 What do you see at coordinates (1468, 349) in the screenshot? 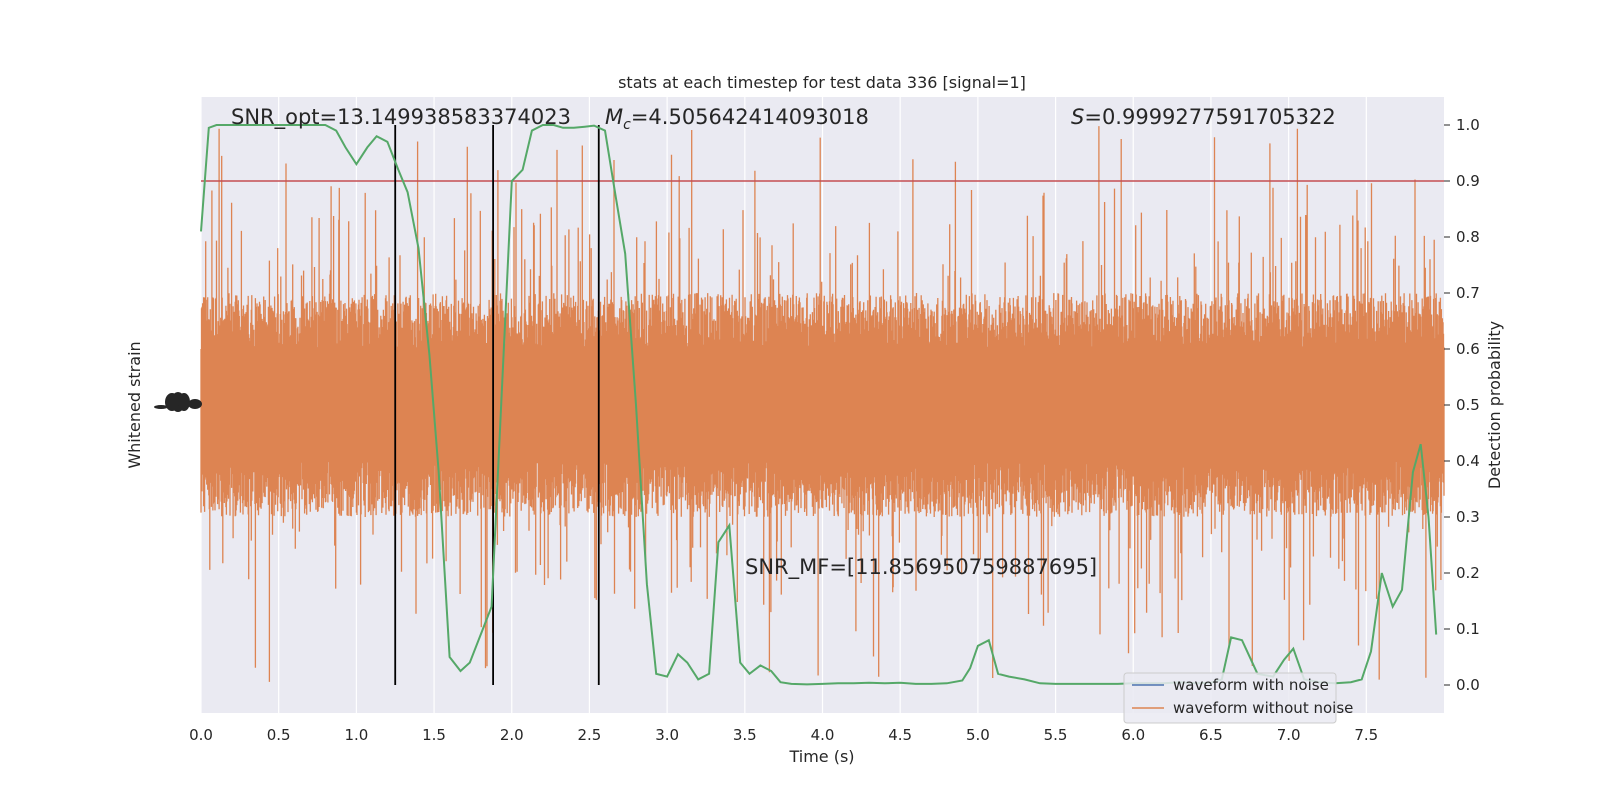
I see `y-right-tick-label-6: 0.6` at bounding box center [1468, 349].